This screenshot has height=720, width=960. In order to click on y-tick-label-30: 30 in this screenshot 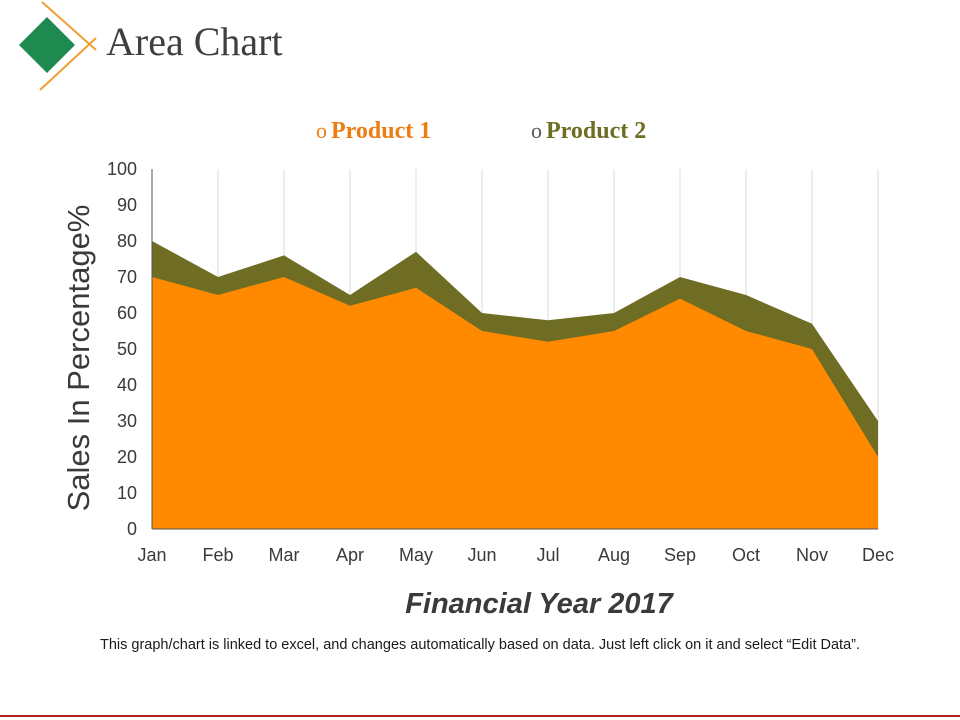, I will do `click(127, 421)`.